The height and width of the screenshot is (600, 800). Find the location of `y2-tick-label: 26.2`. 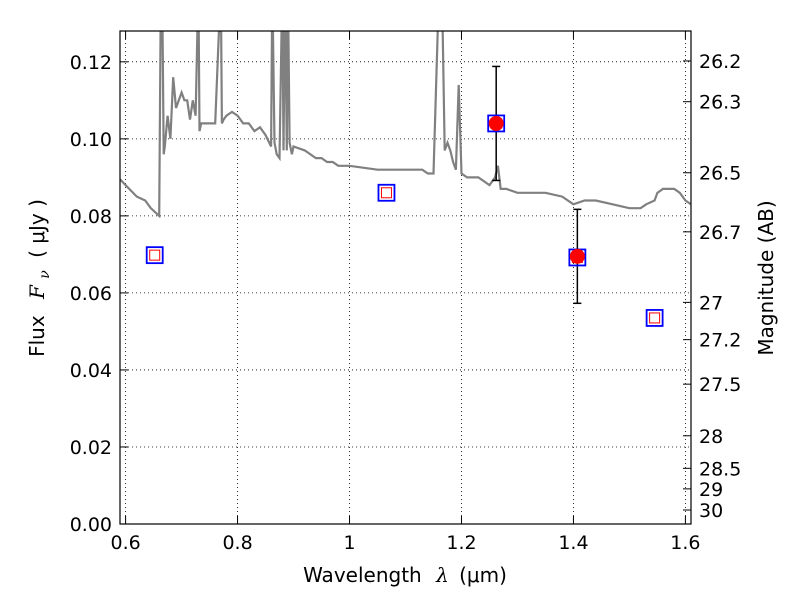

y2-tick-label: 26.2 is located at coordinates (720, 62).